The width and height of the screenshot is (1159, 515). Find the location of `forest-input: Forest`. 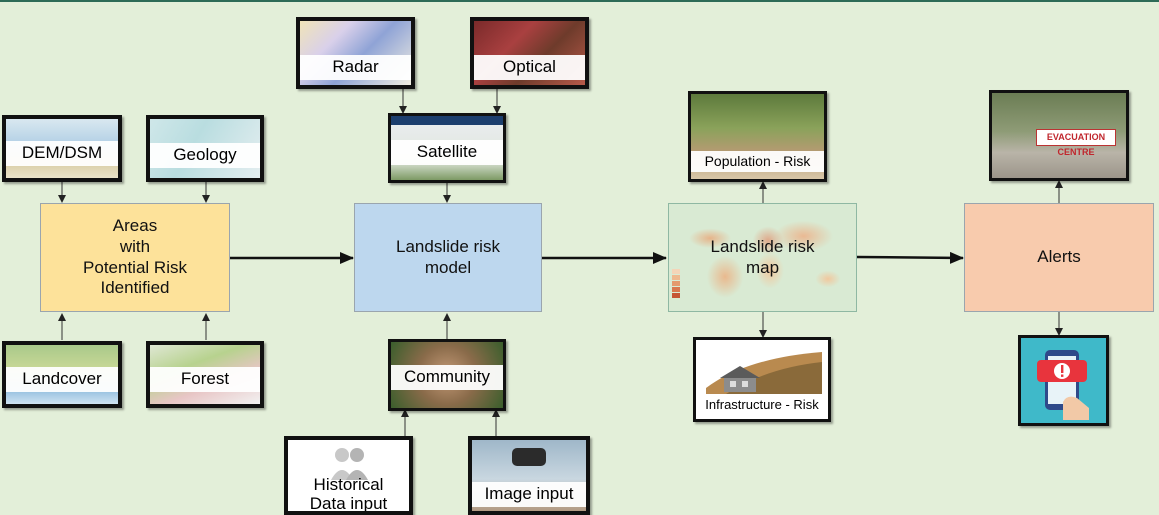

forest-input: Forest is located at coordinates (205, 374).